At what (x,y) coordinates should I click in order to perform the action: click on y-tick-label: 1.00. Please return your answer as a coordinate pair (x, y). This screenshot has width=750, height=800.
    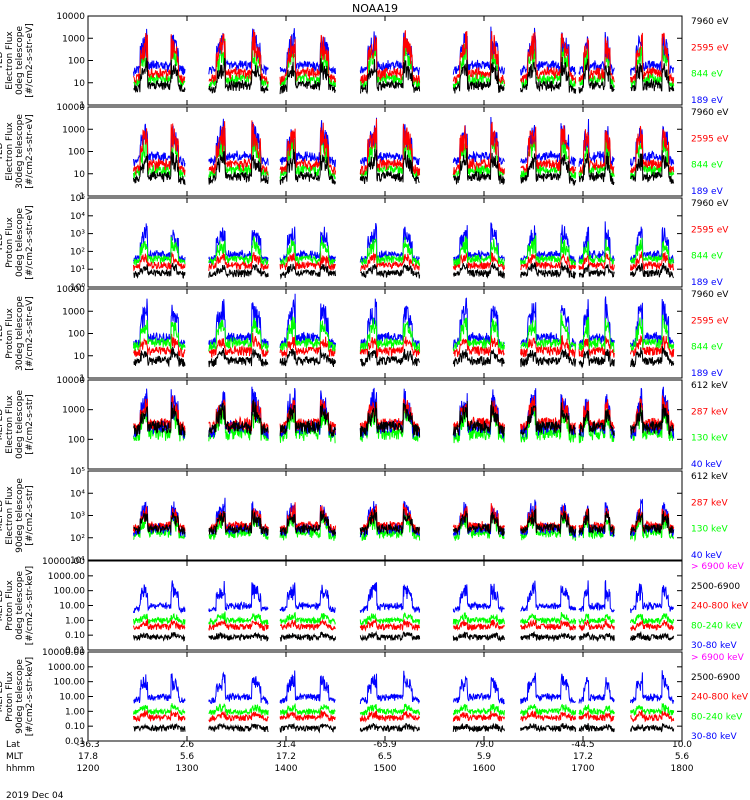
    Looking at the image, I should click on (75, 712).